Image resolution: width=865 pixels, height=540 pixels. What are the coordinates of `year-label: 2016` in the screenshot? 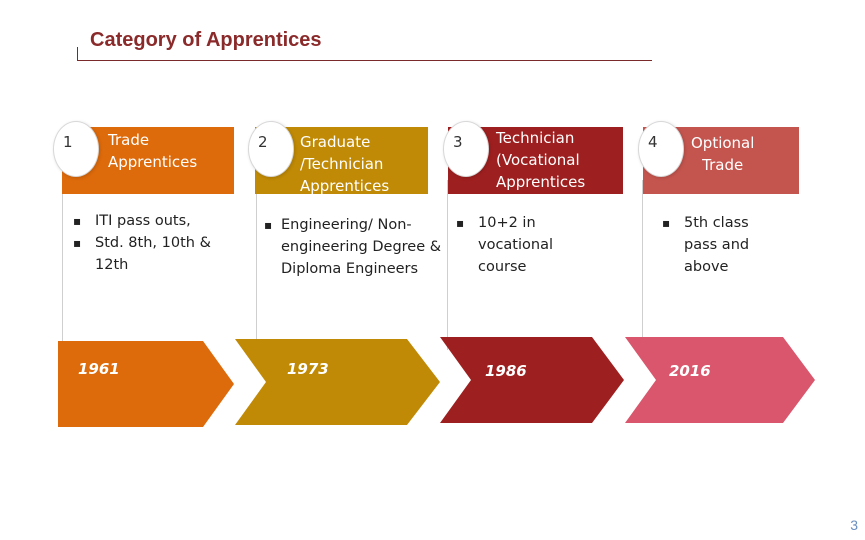 It's located at (690, 371).